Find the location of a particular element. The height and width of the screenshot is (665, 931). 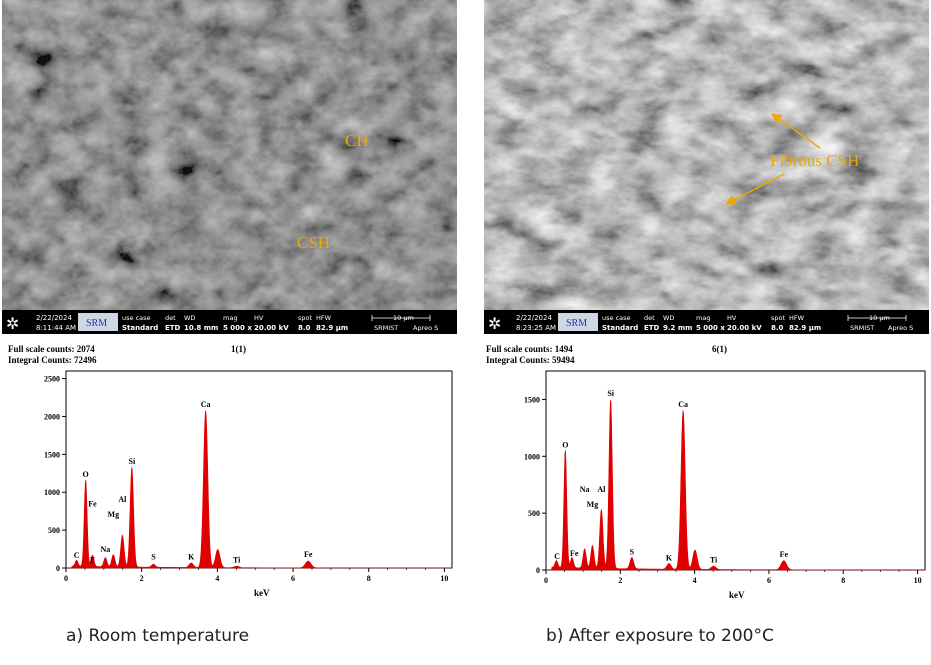

databar-instrument: Apreo S is located at coordinates (425, 328).